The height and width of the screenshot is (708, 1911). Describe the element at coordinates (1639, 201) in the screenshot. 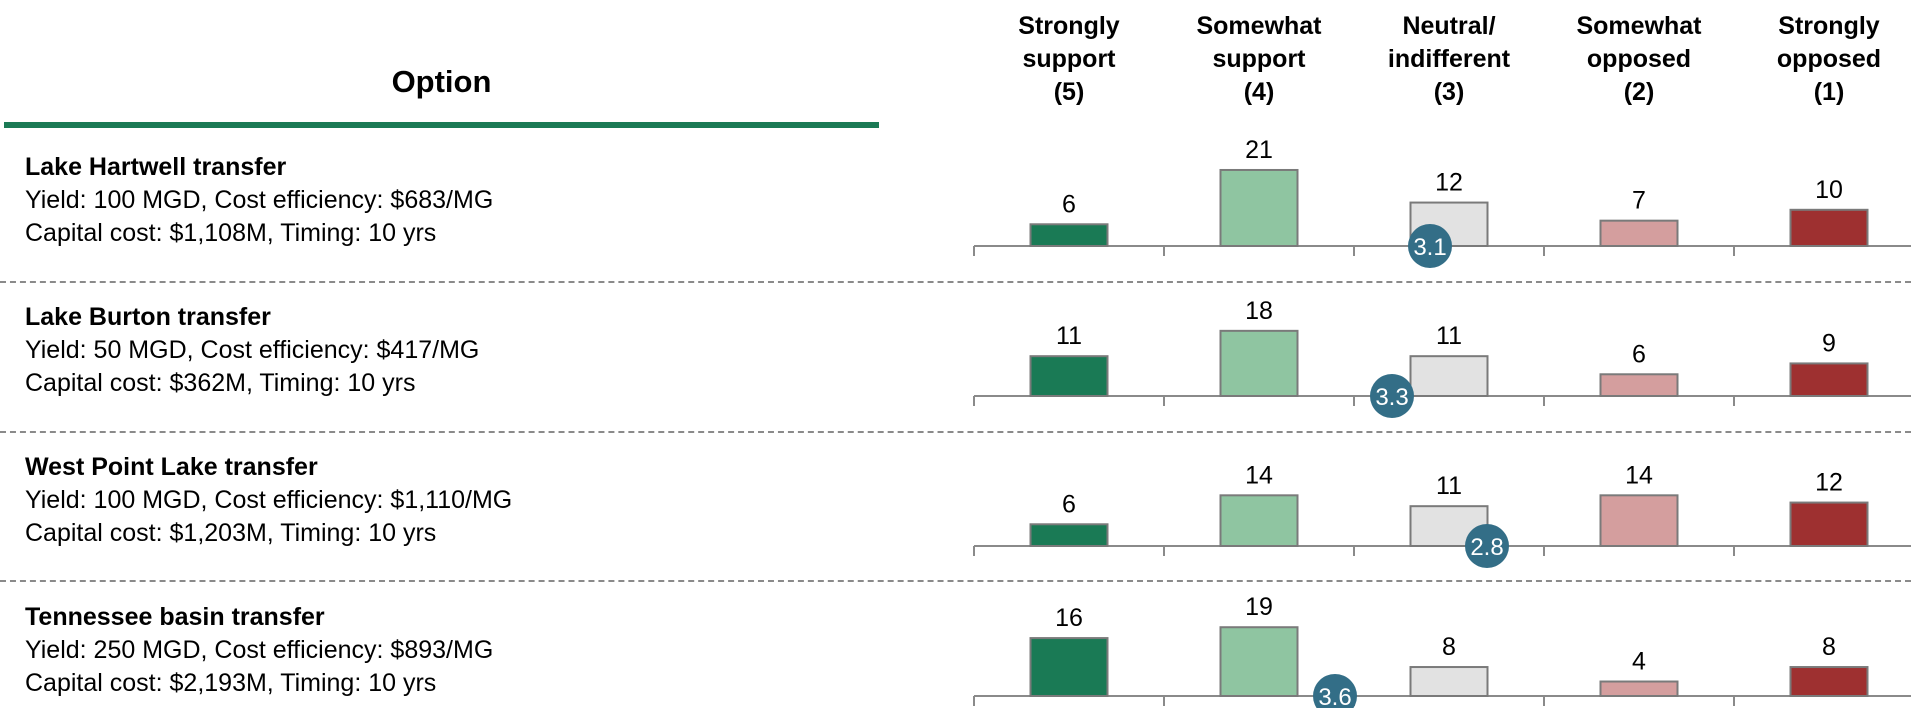

I see `bar-value-label: 7` at that location.